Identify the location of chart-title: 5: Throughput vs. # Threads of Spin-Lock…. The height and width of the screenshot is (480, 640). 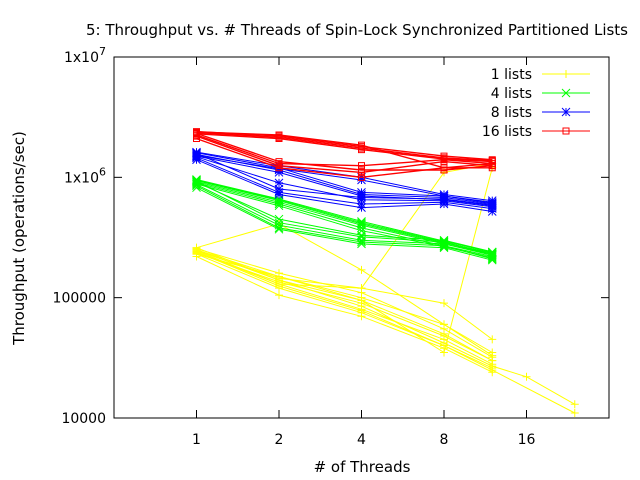
(357, 30).